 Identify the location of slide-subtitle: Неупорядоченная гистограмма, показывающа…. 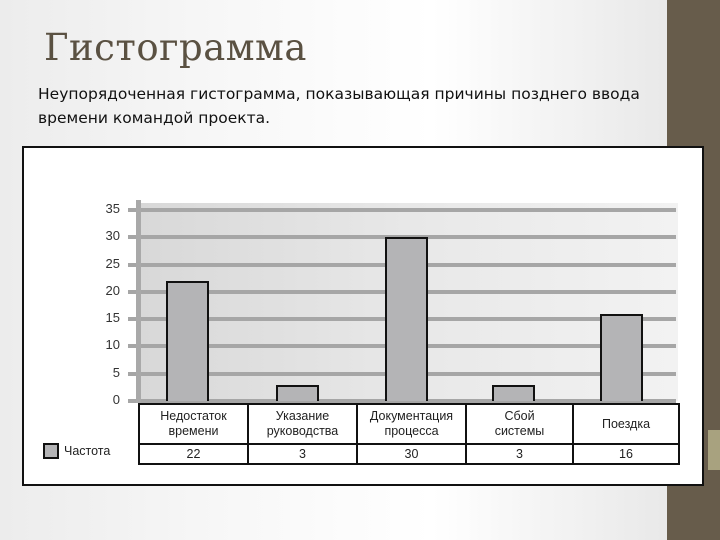
(339, 106).